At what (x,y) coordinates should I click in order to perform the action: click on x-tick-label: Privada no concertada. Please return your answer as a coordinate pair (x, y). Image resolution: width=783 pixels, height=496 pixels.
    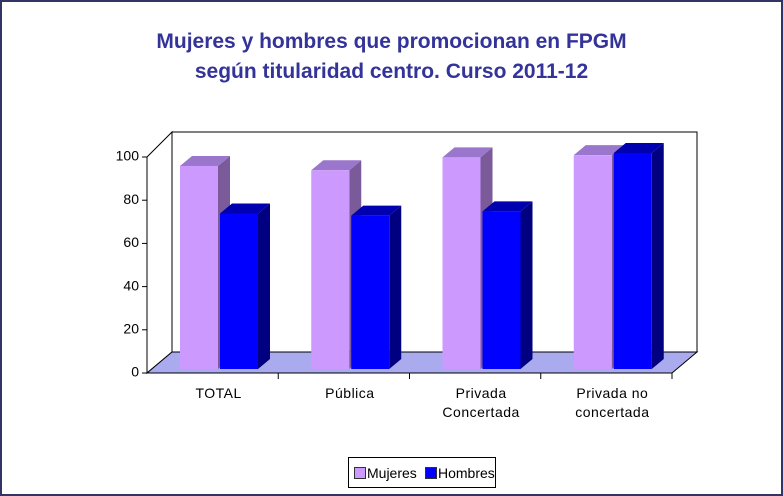
    Looking at the image, I should click on (612, 402).